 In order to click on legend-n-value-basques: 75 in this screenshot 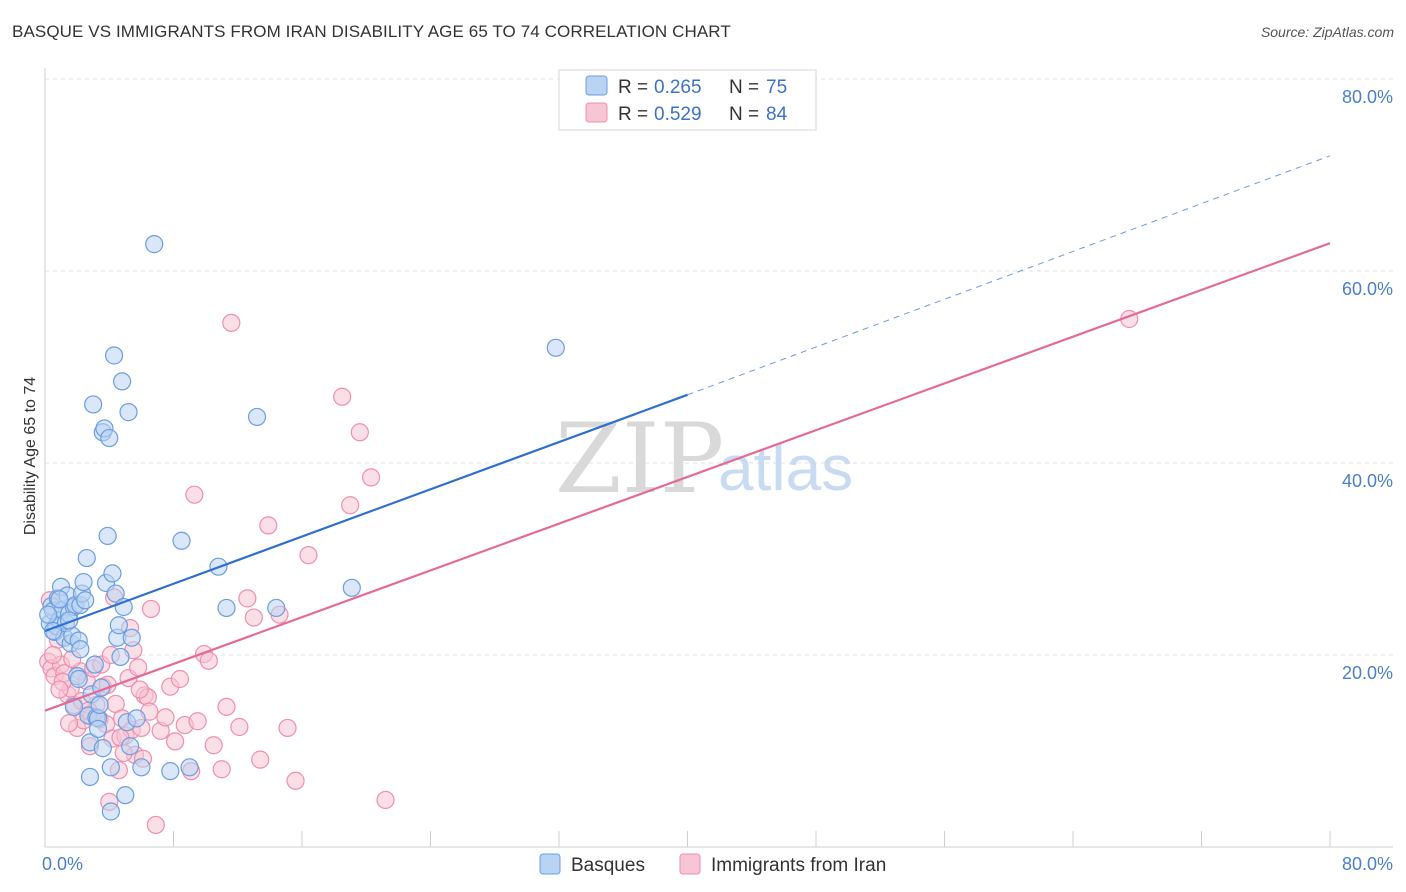, I will do `click(776, 87)`.